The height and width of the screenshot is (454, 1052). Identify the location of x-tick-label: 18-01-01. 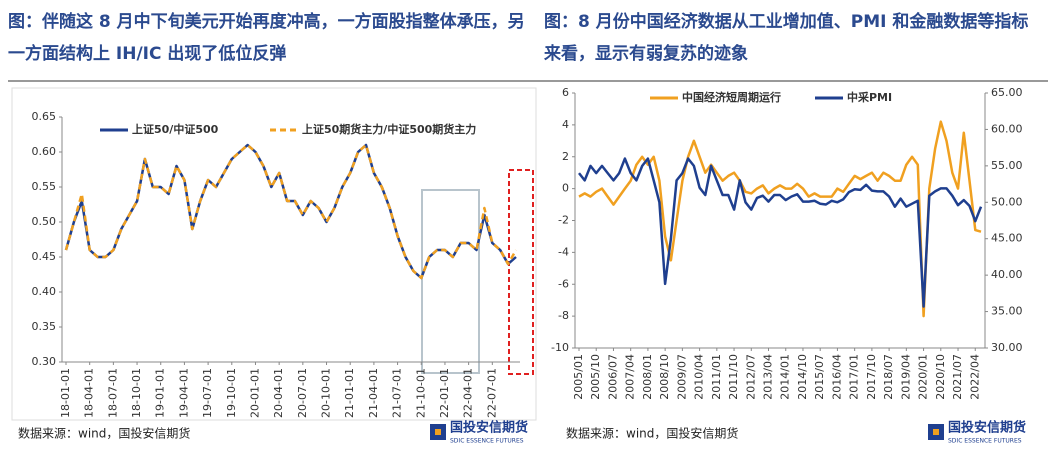
(65, 393).